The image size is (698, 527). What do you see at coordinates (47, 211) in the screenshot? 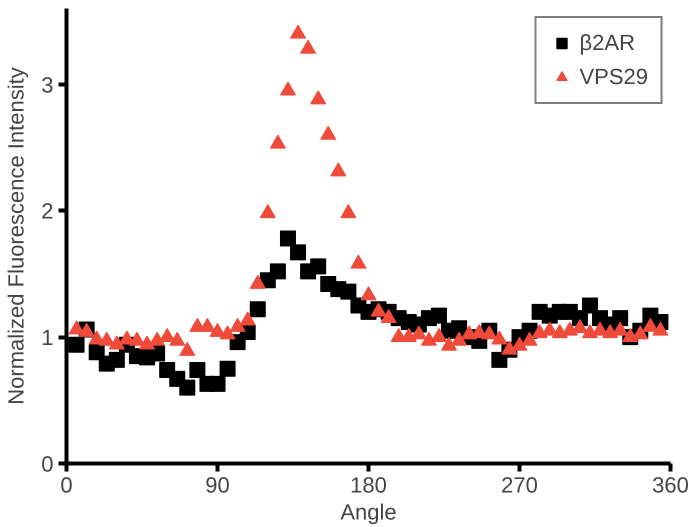
I see `y-tick-label: 2` at bounding box center [47, 211].